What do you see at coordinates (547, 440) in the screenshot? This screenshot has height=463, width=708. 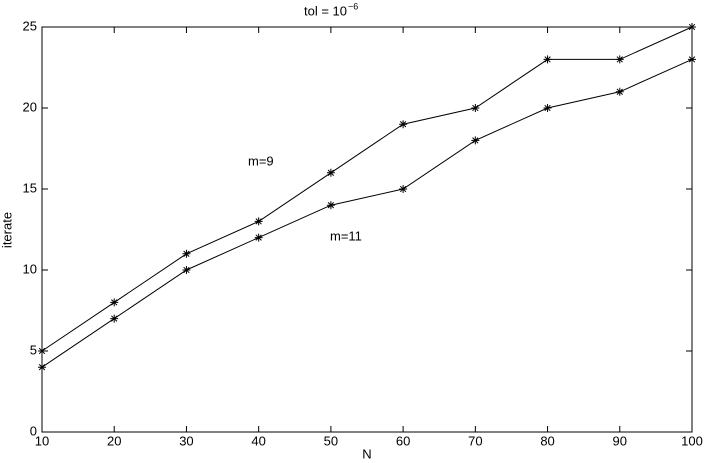 I see `x-tick-label: 80` at bounding box center [547, 440].